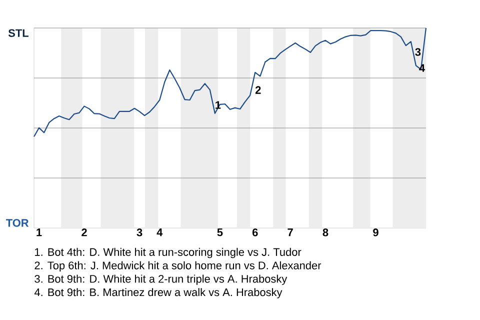  Describe the element at coordinates (18, 33) in the screenshot. I see `text: STL` at that location.